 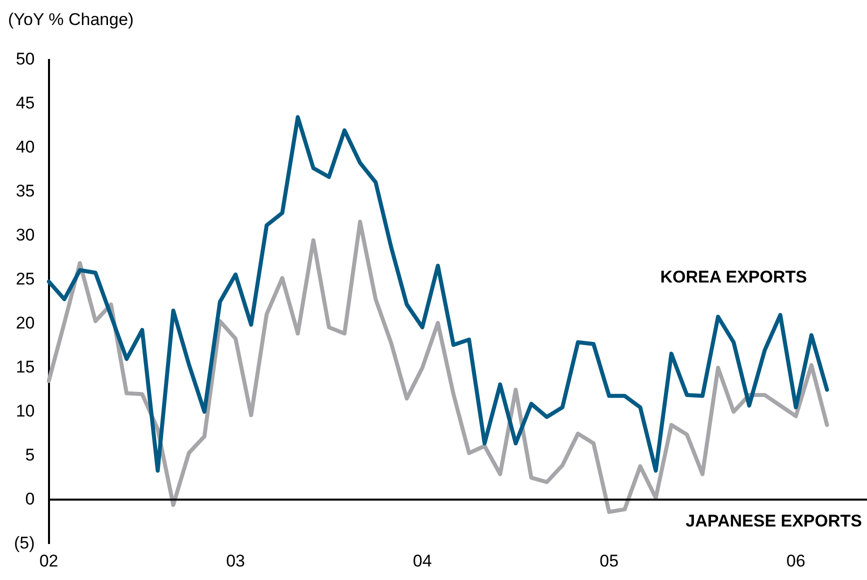 What do you see at coordinates (422, 560) in the screenshot?
I see `x-tick-label: 04` at bounding box center [422, 560].